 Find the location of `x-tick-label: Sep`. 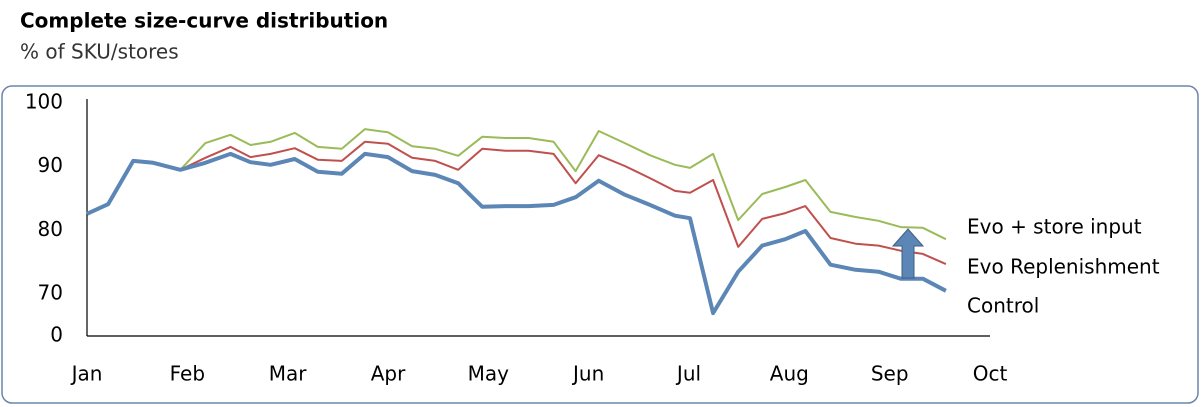

x-tick-label: Sep is located at coordinates (890, 374).